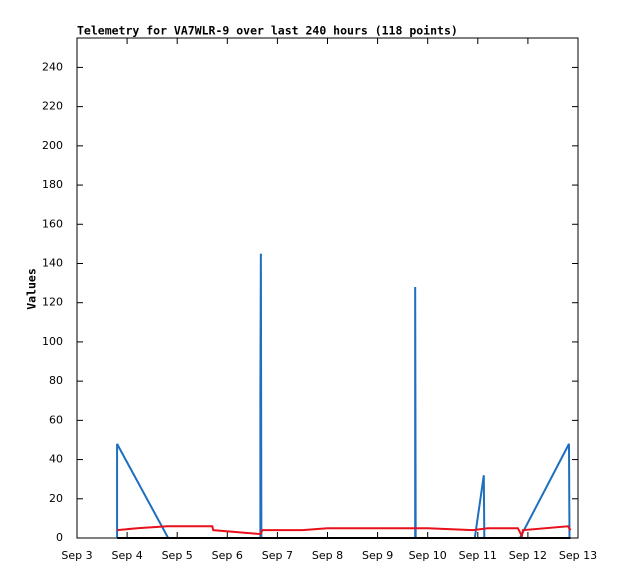 This screenshot has width=618, height=579. I want to click on x-tick-label: Sep 7, so click(277, 555).